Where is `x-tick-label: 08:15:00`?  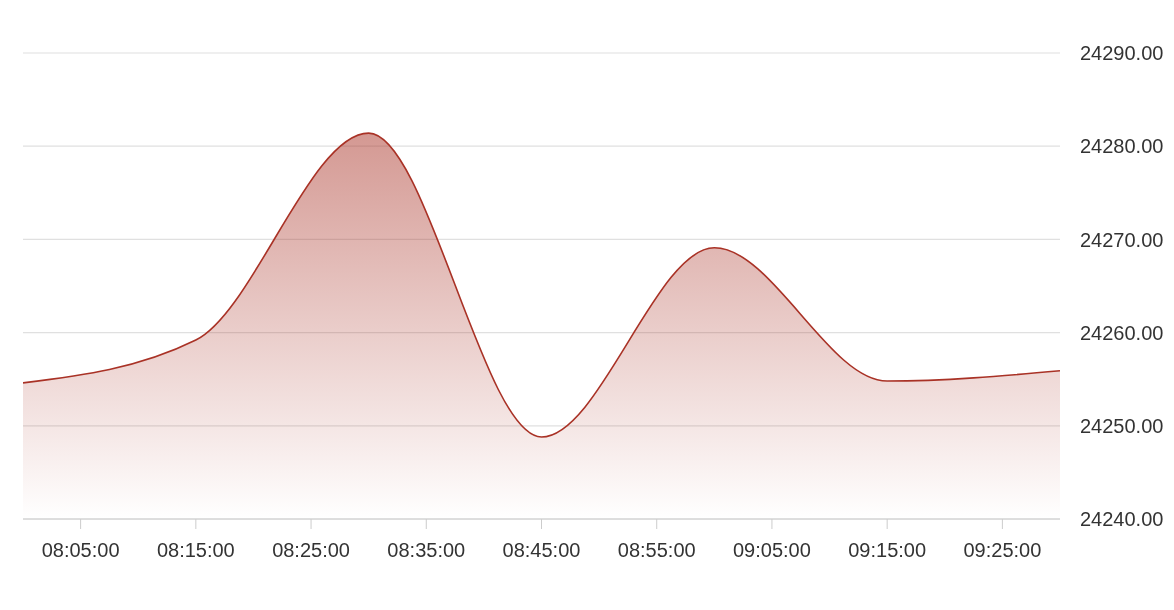 x-tick-label: 08:15:00 is located at coordinates (195, 550).